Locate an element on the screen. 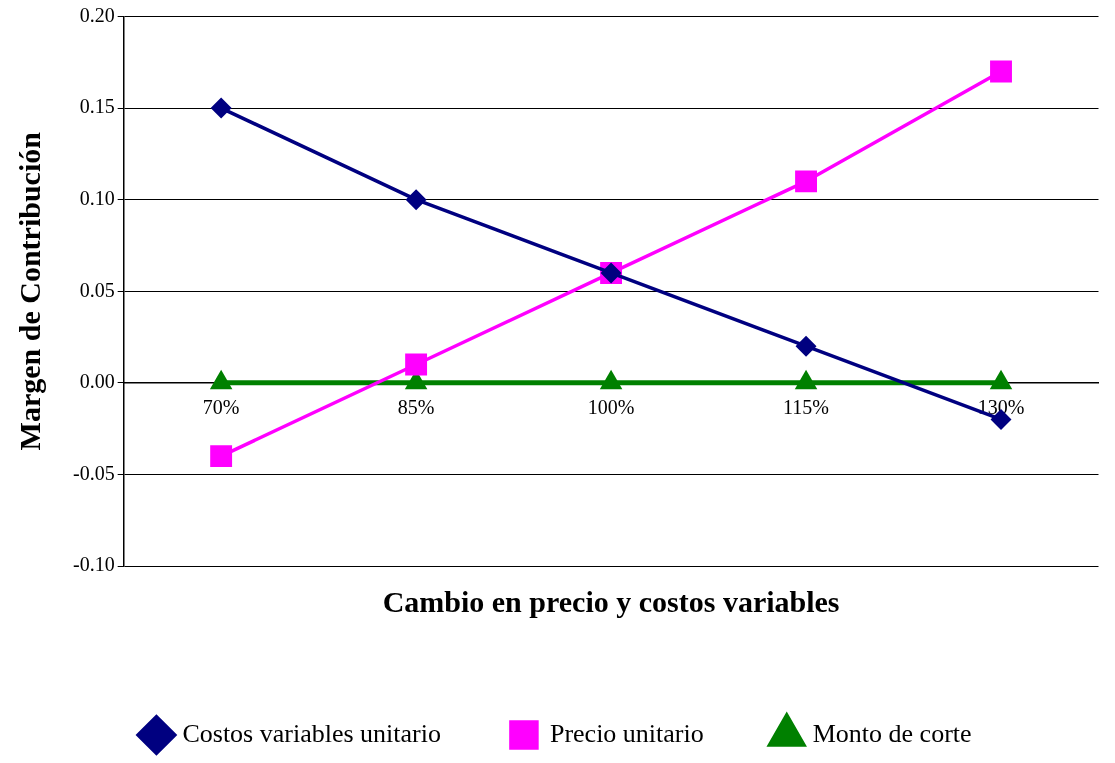 The height and width of the screenshot is (763, 1115). y-tick-label: -0.05 is located at coordinates (93, 472).